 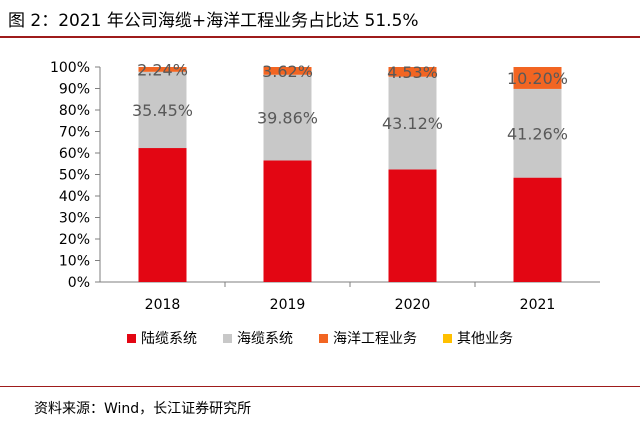 I want to click on y-tick-label: 50%, so click(x=74, y=176).